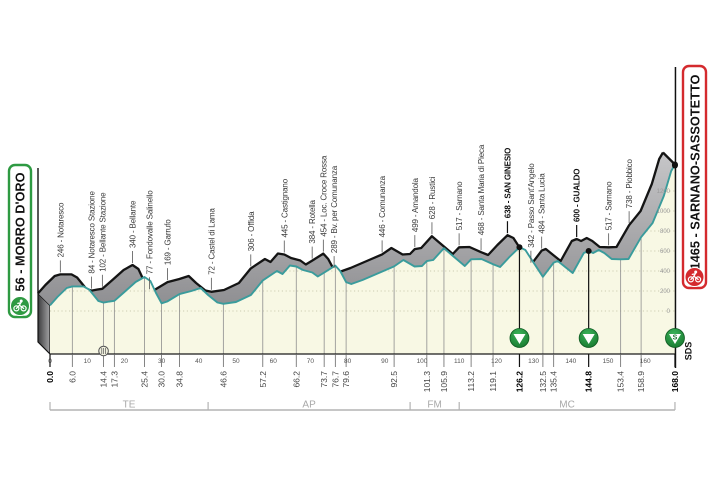 The image size is (720, 479). I want to click on x-axis-tick-label: 120, so click(496, 361).